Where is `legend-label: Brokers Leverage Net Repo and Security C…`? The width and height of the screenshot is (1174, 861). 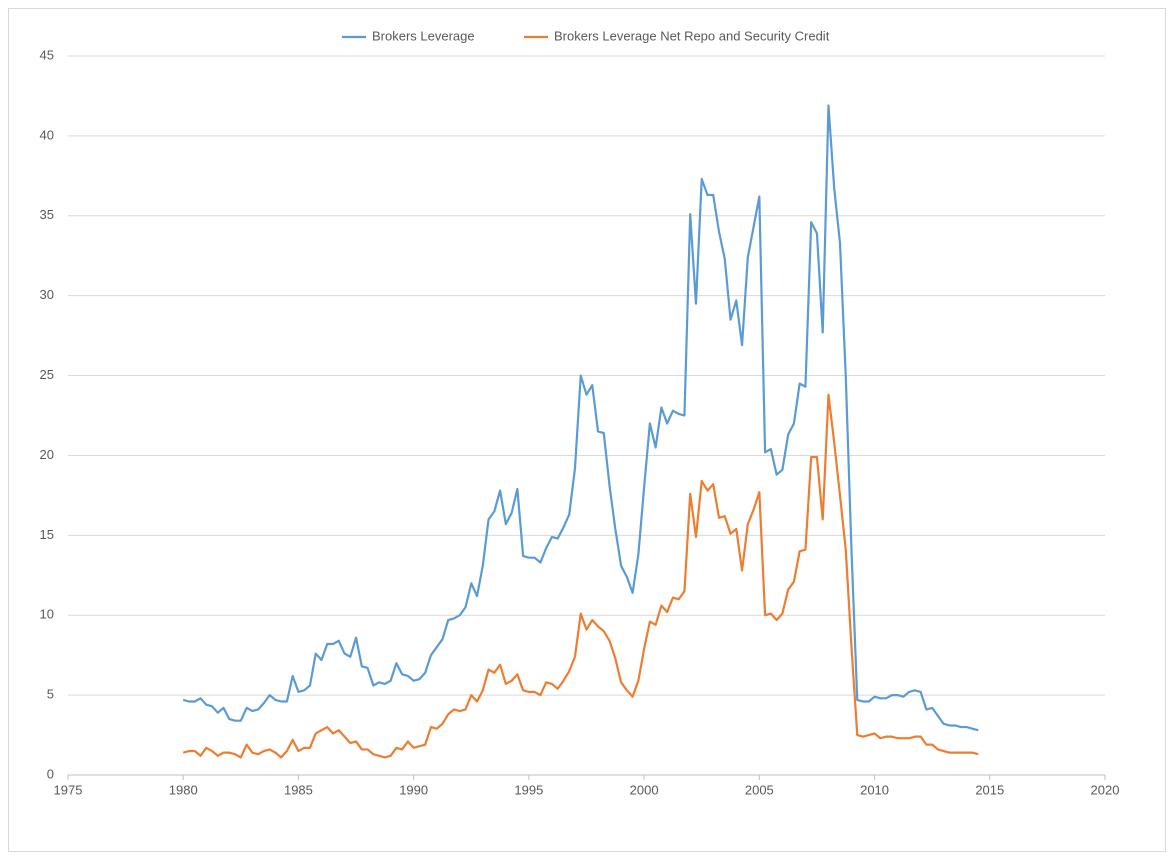
legend-label: Brokers Leverage Net Repo and Security C… is located at coordinates (692, 35).